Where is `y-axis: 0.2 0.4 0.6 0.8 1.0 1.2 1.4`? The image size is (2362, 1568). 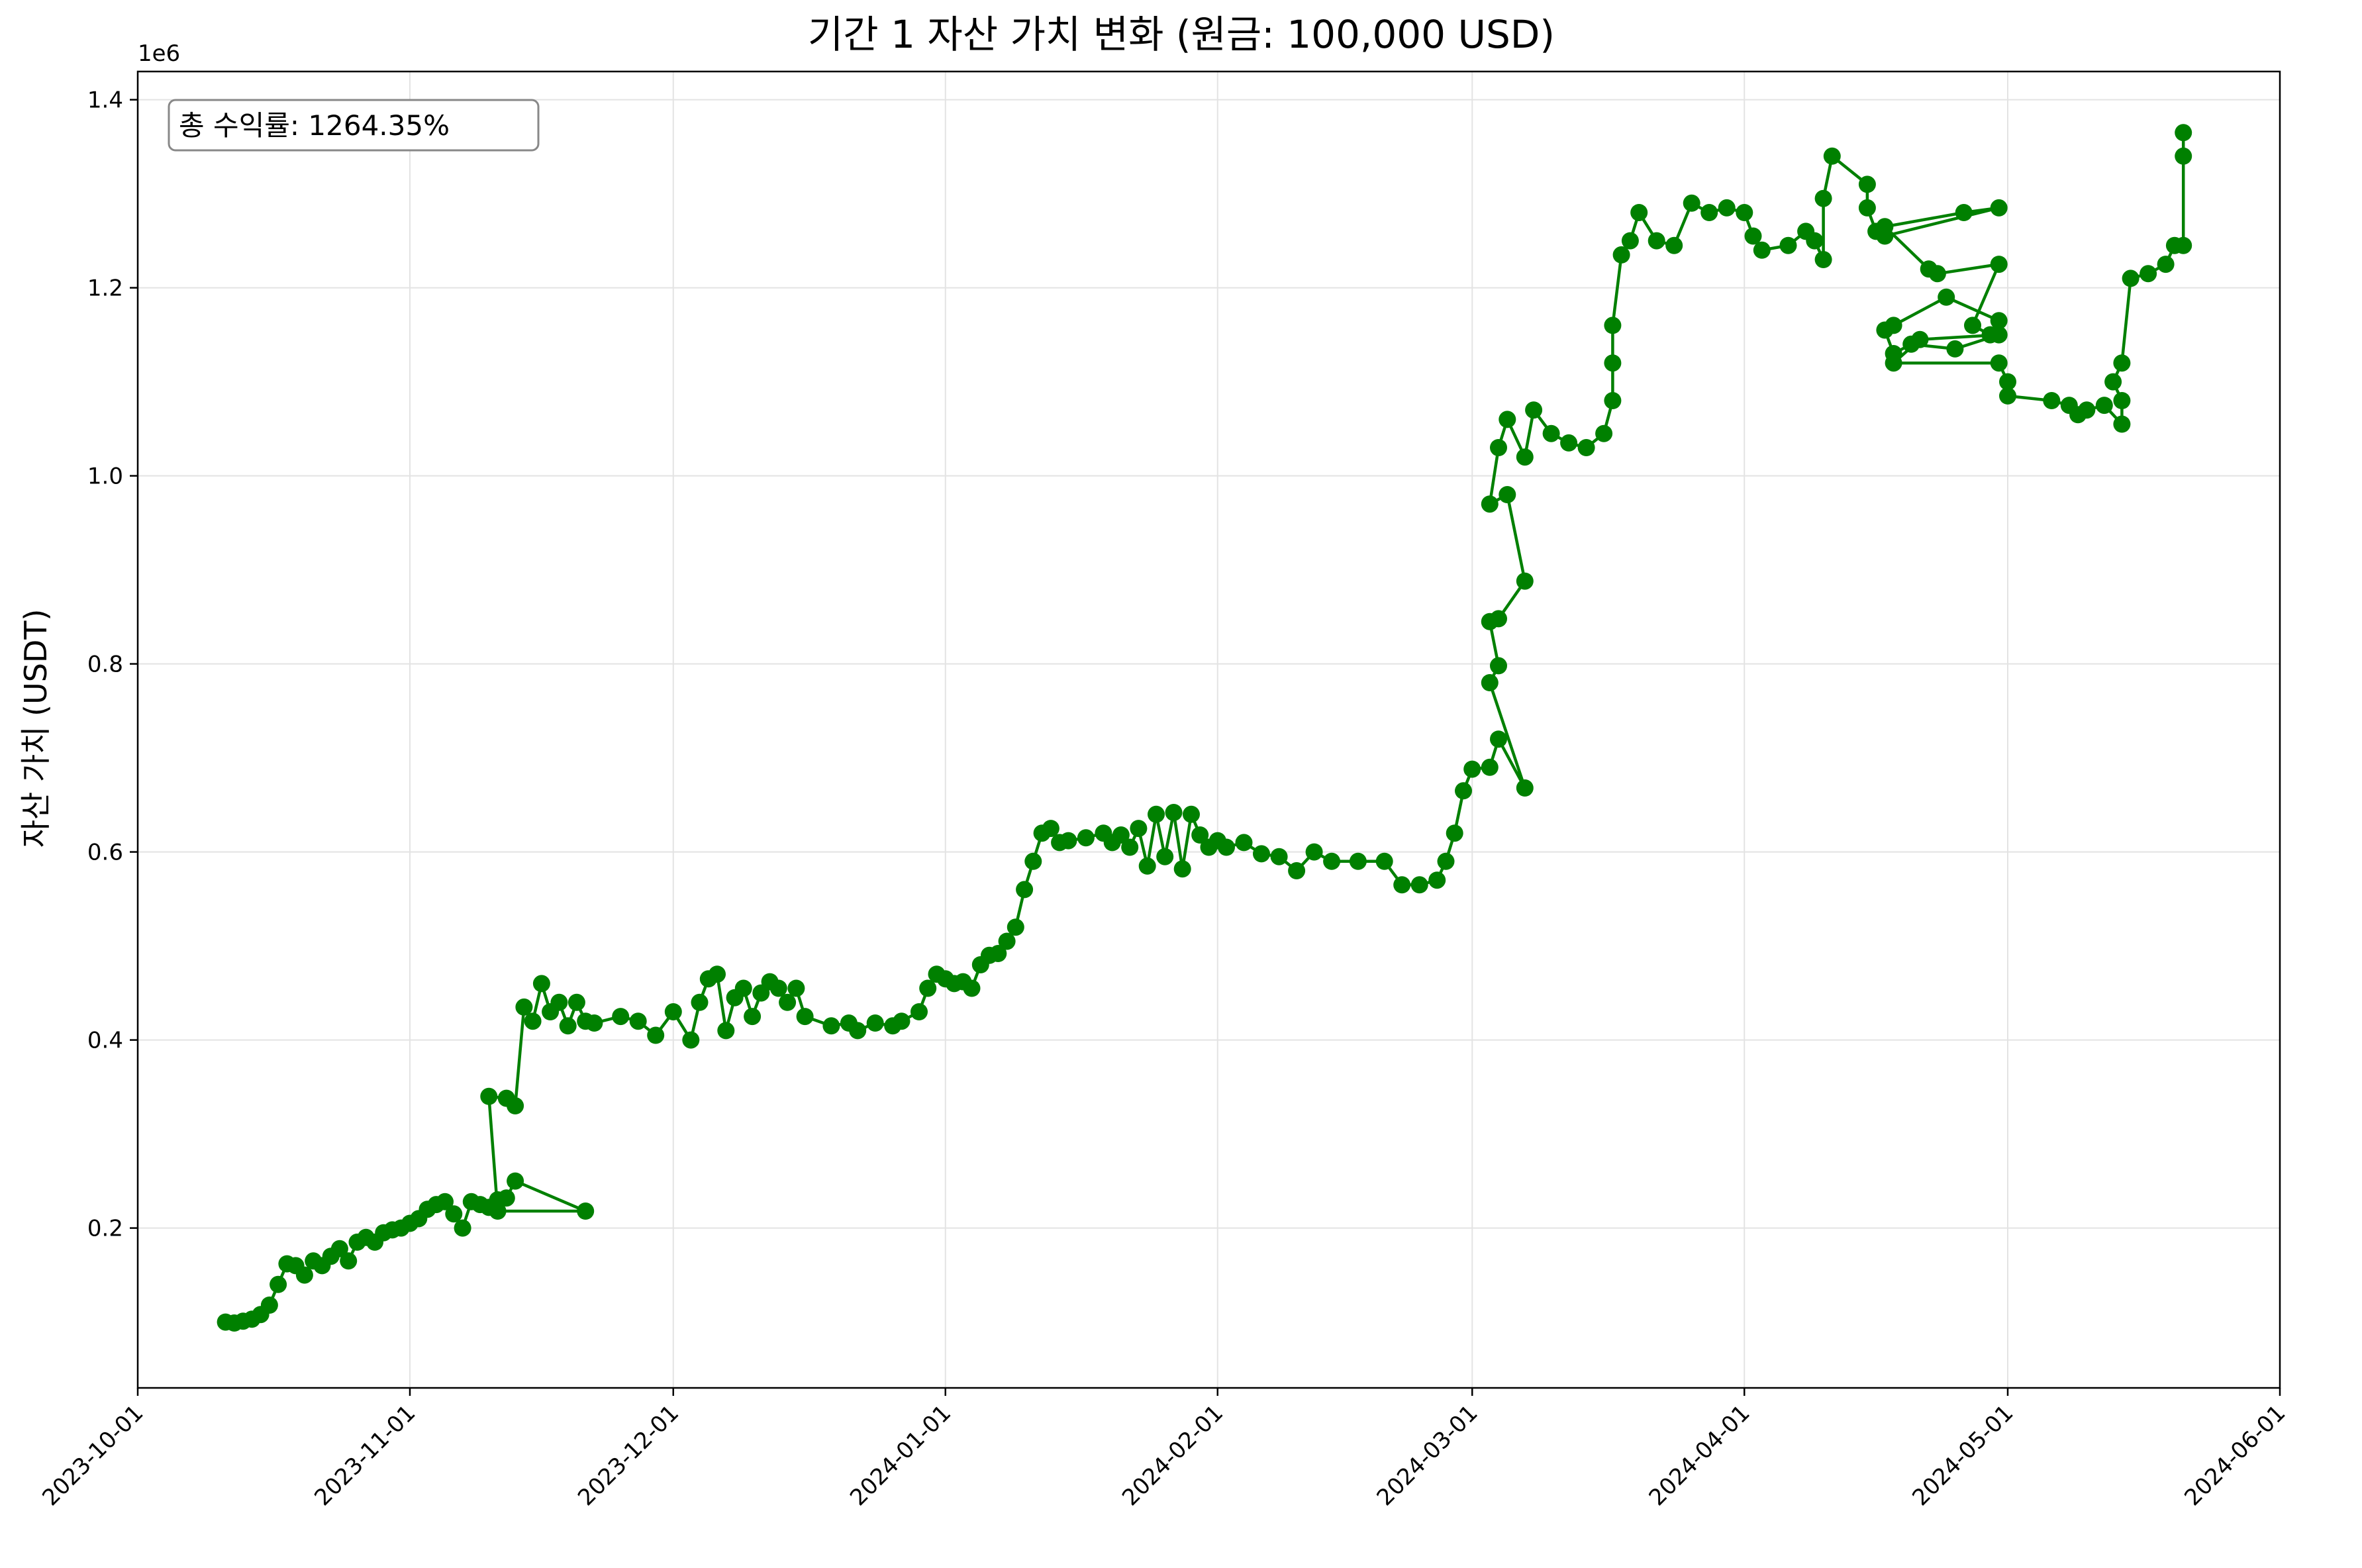
y-axis: 0.2 0.4 0.6 0.8 1.0 1.2 1.4 is located at coordinates (112, 664).